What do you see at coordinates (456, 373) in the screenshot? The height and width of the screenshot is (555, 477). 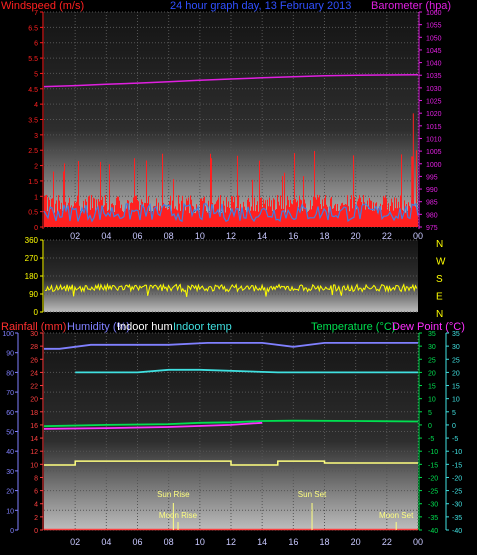 I see `dewpoint-tick-label: 20` at bounding box center [456, 373].